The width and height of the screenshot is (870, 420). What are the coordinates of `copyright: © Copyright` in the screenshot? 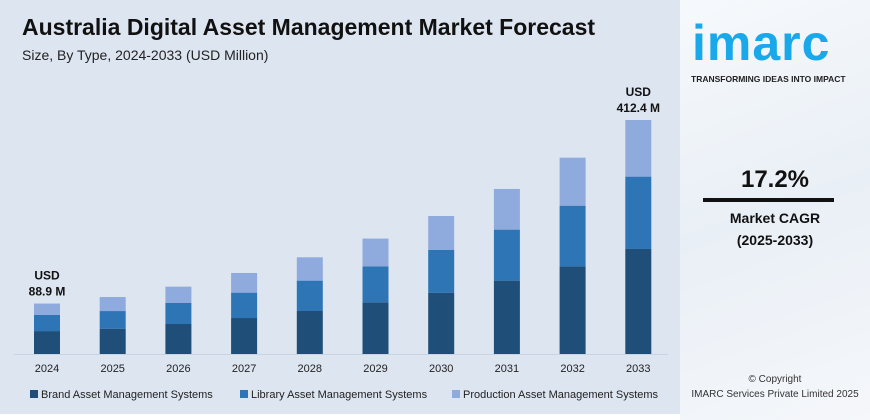 It's located at (775, 379).